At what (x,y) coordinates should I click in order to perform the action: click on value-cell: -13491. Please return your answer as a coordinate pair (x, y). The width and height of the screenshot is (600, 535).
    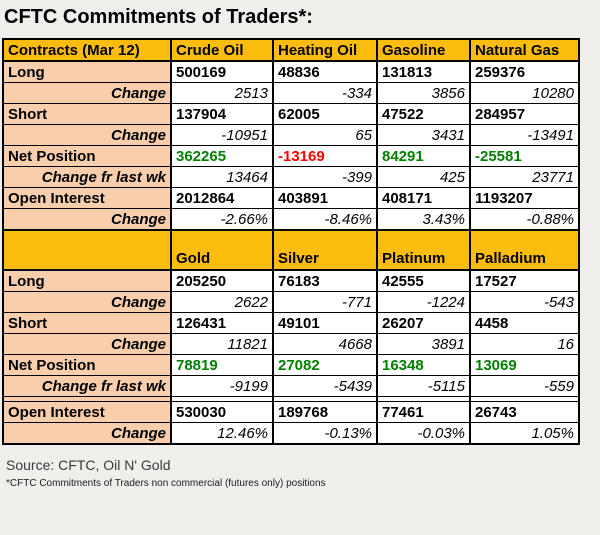
    Looking at the image, I should click on (524, 135).